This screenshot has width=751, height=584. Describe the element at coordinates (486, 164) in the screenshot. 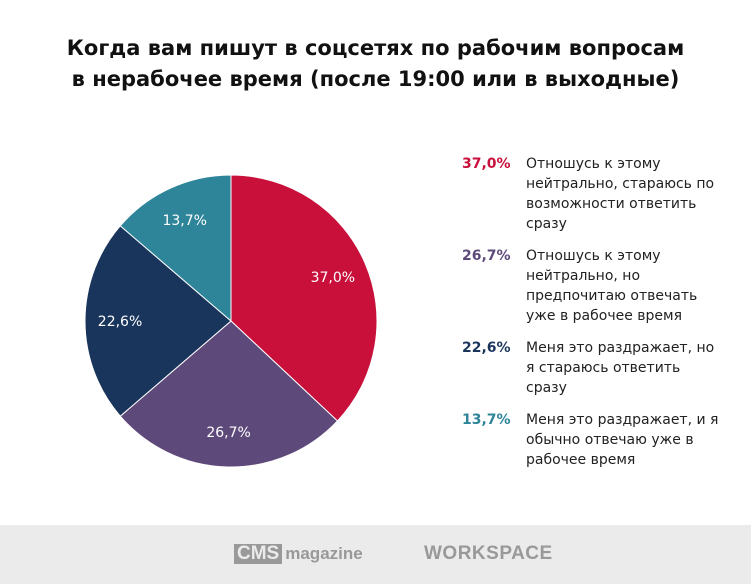

I see `legend-pct: 37,0%` at that location.